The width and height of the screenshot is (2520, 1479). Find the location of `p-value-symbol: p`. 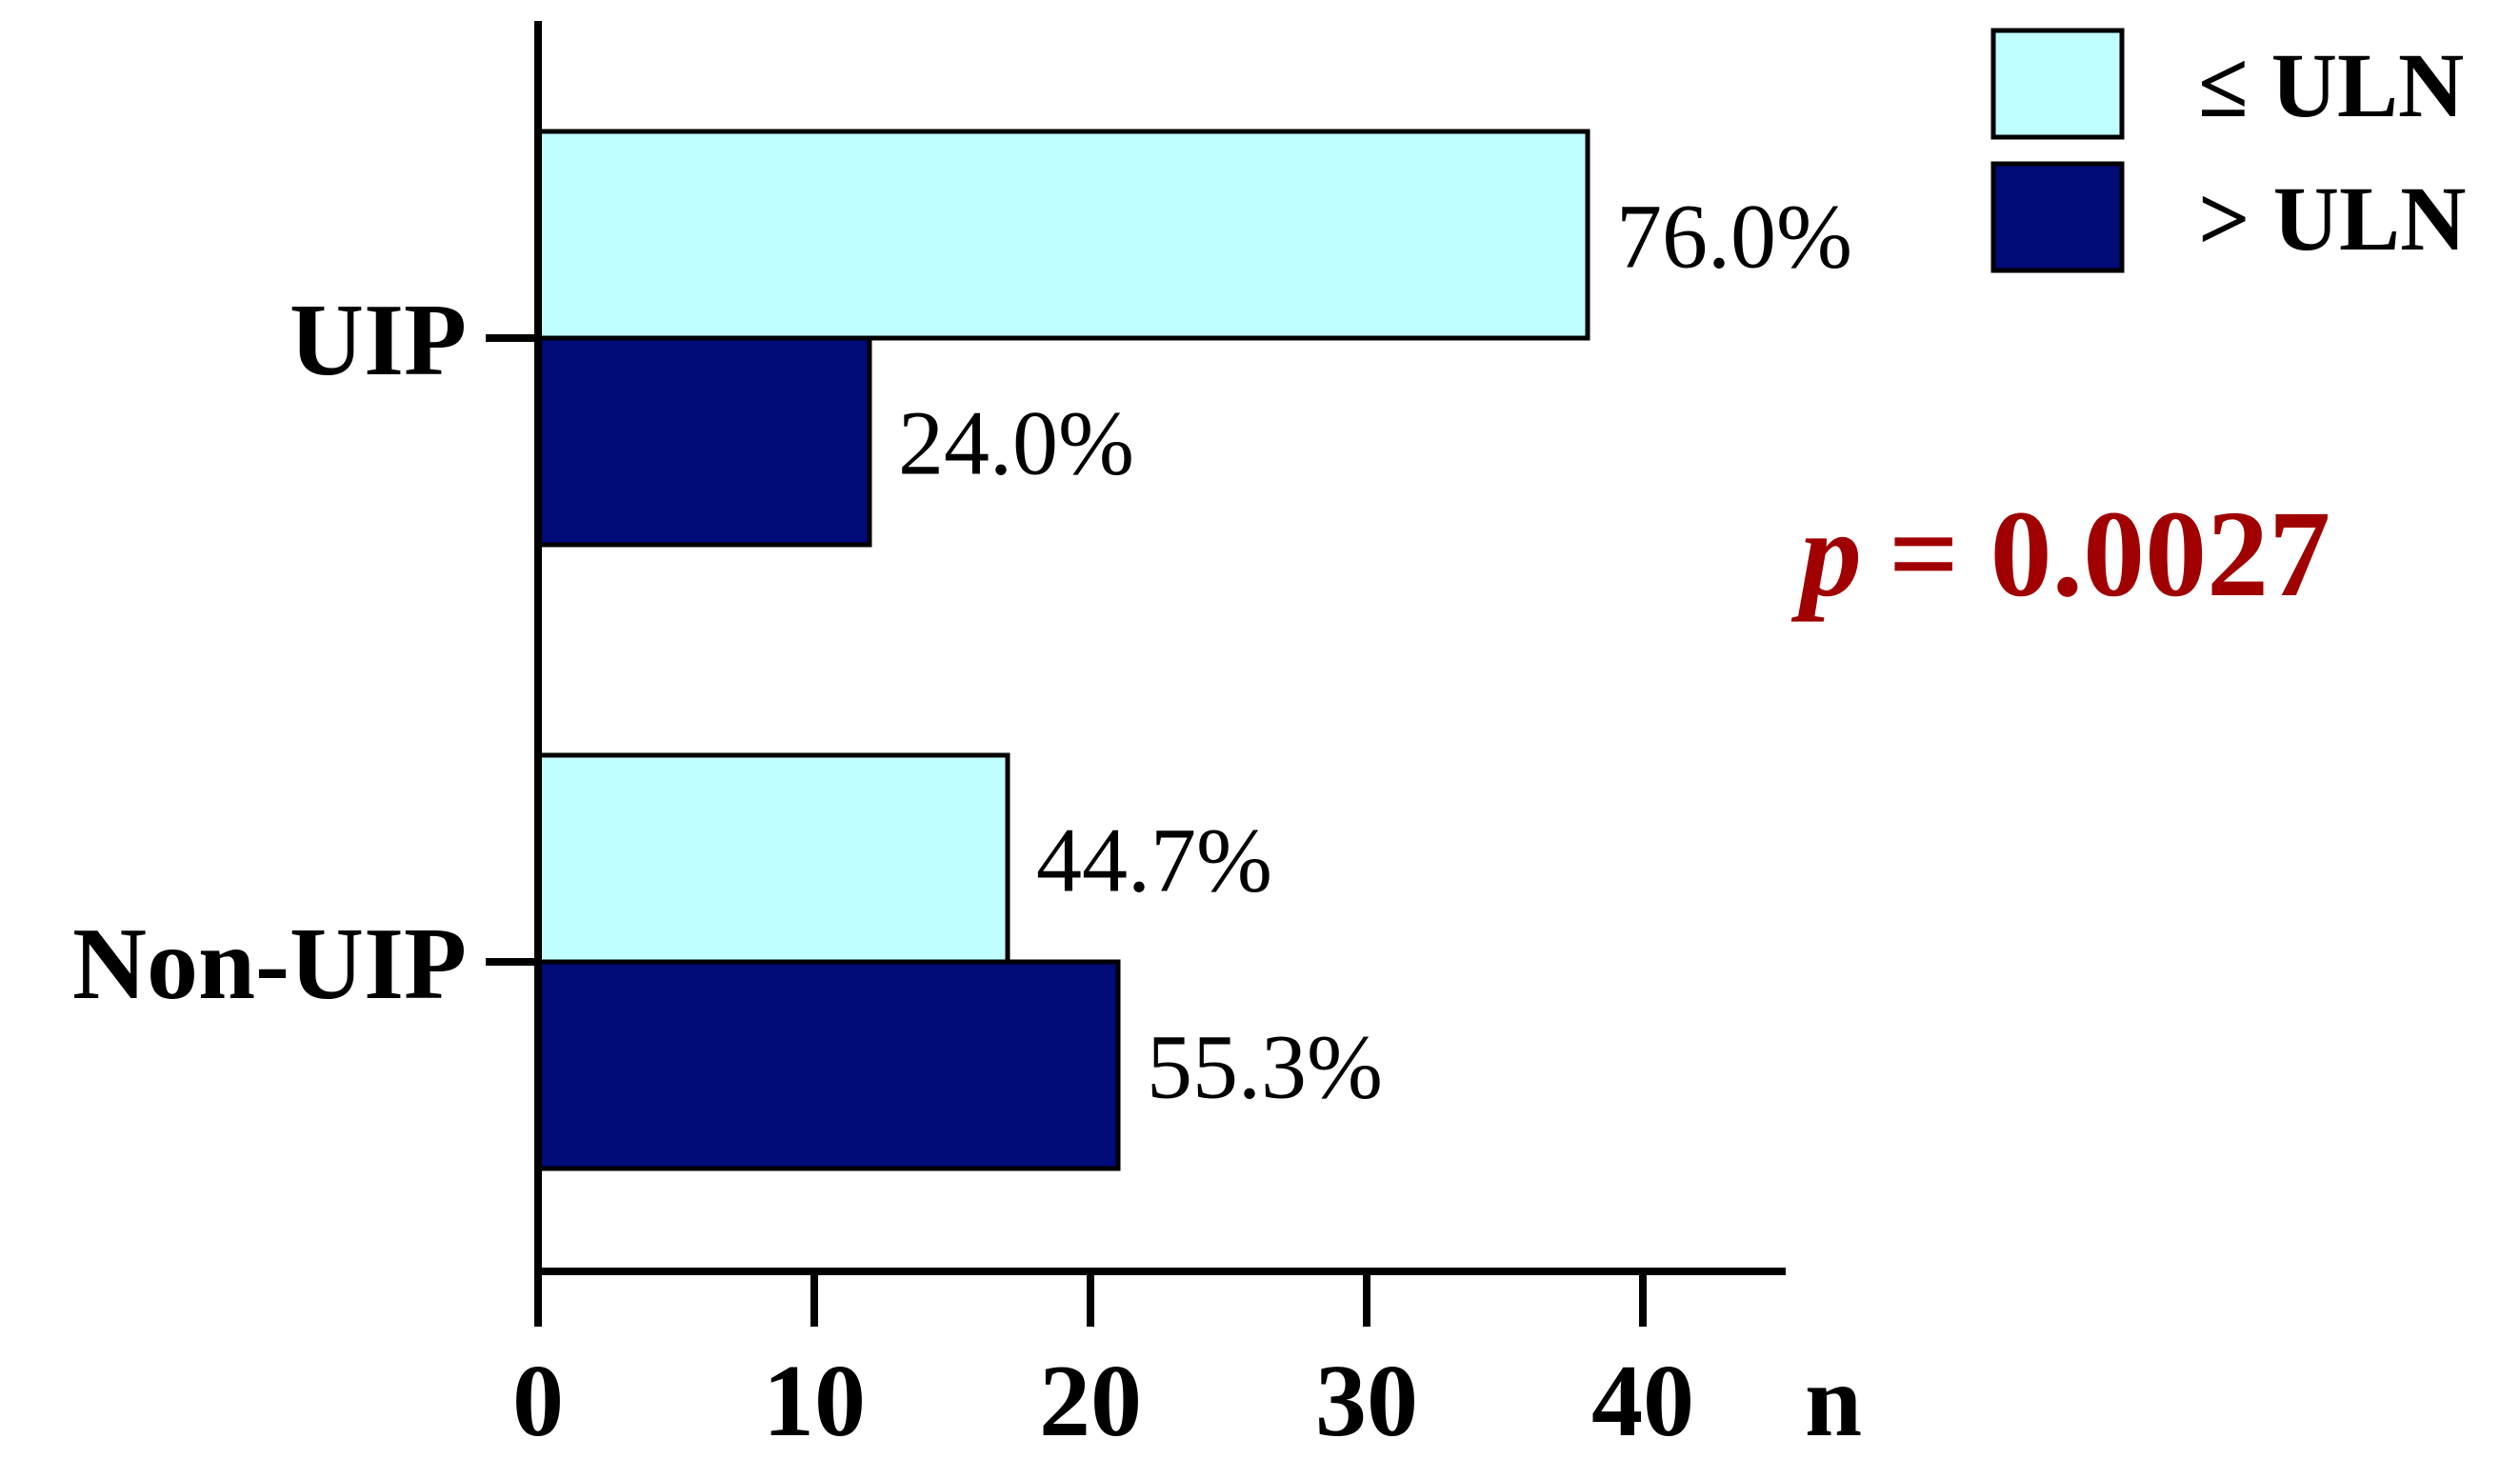

p-value-symbol: p is located at coordinates (1826, 554).